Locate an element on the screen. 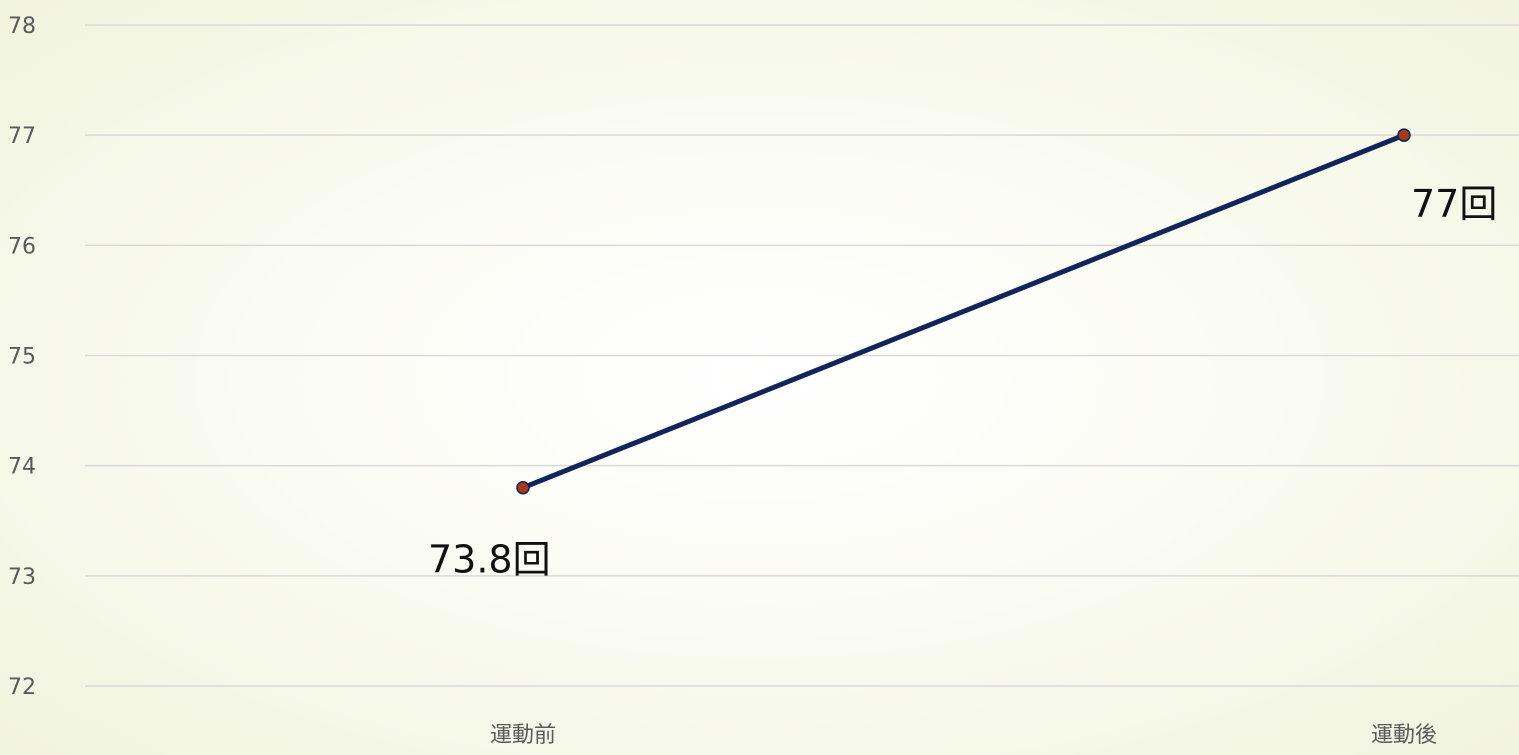  data-value-label: 73.8回 is located at coordinates (489, 560).